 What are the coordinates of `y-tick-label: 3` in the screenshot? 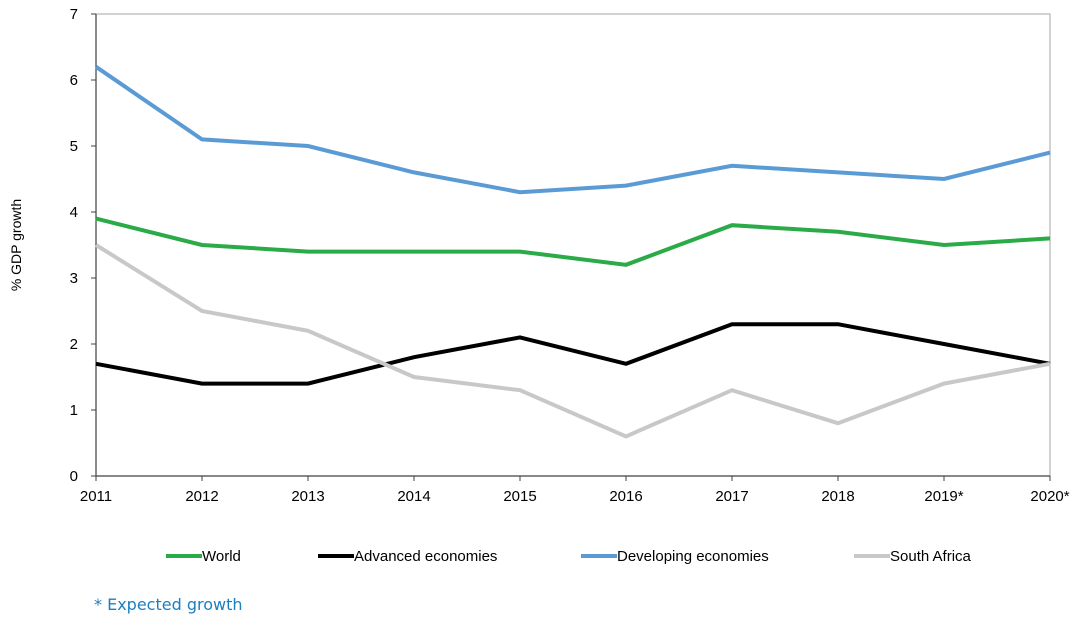 It's located at (74, 278).